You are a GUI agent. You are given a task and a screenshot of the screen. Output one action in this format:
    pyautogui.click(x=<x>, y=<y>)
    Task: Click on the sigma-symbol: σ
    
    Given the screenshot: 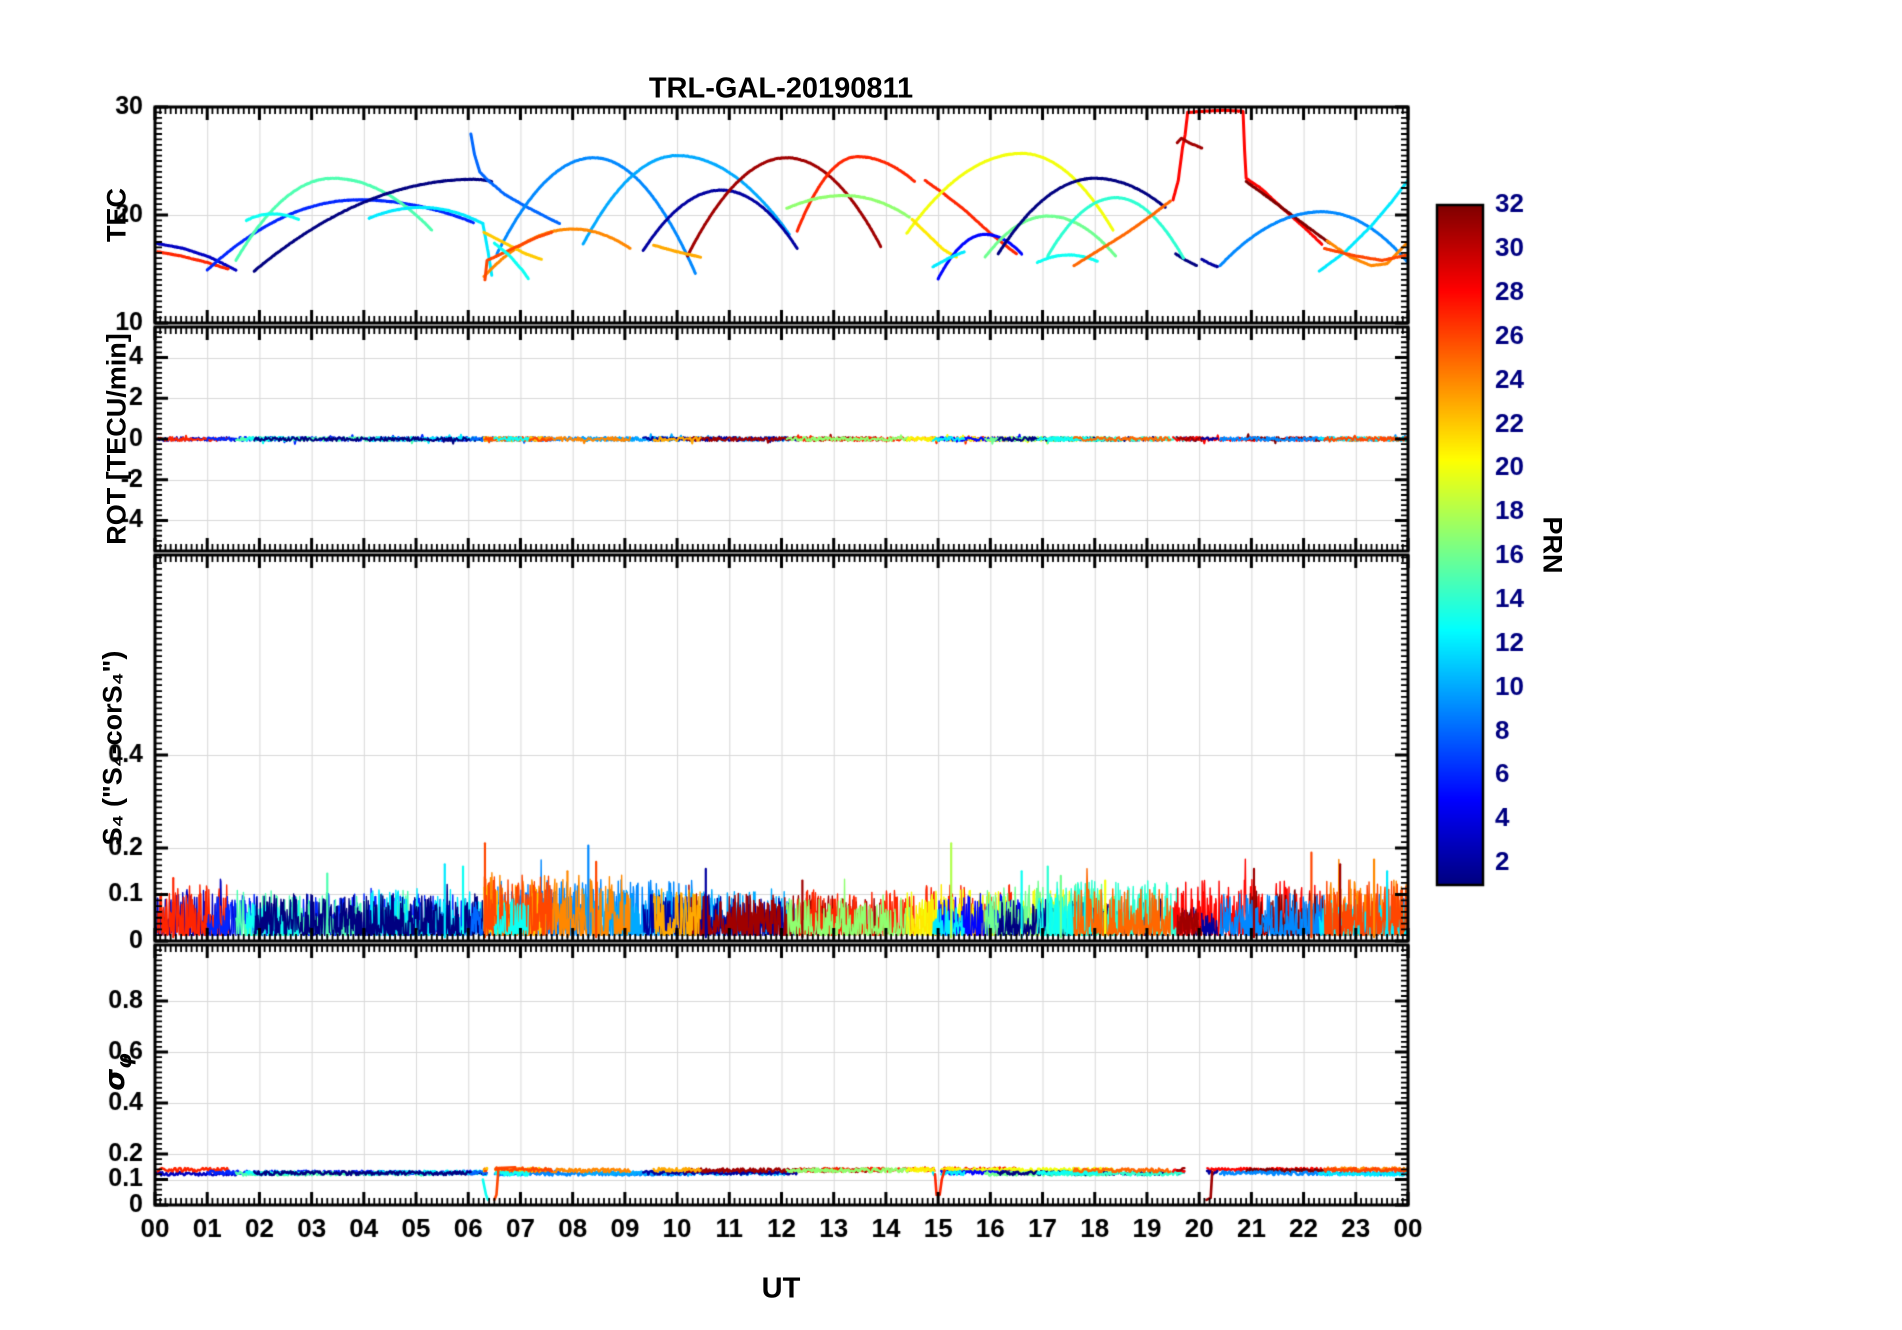 What is the action you would take?
    pyautogui.click(x=115, y=1079)
    